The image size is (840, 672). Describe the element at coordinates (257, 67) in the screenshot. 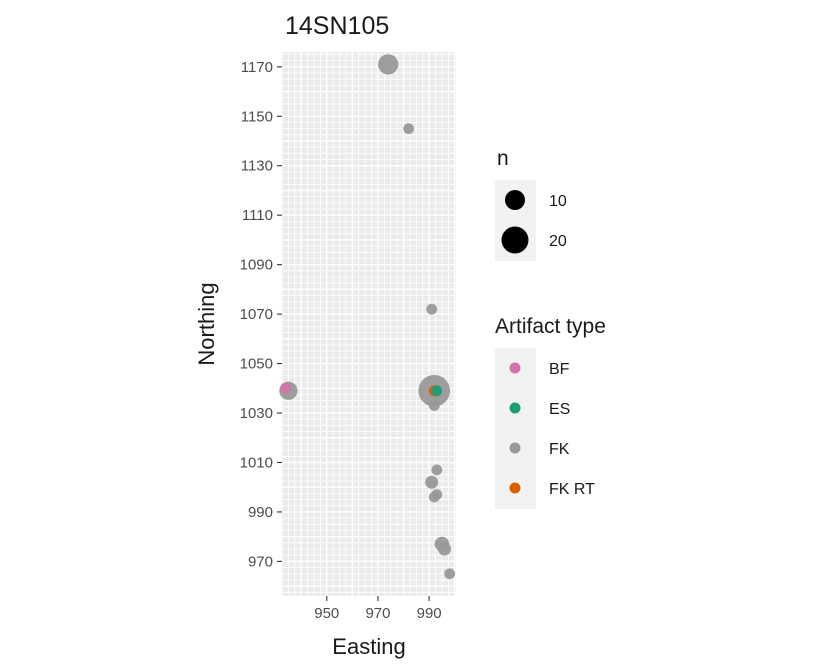

I see `y-tick-label: 1170` at that location.